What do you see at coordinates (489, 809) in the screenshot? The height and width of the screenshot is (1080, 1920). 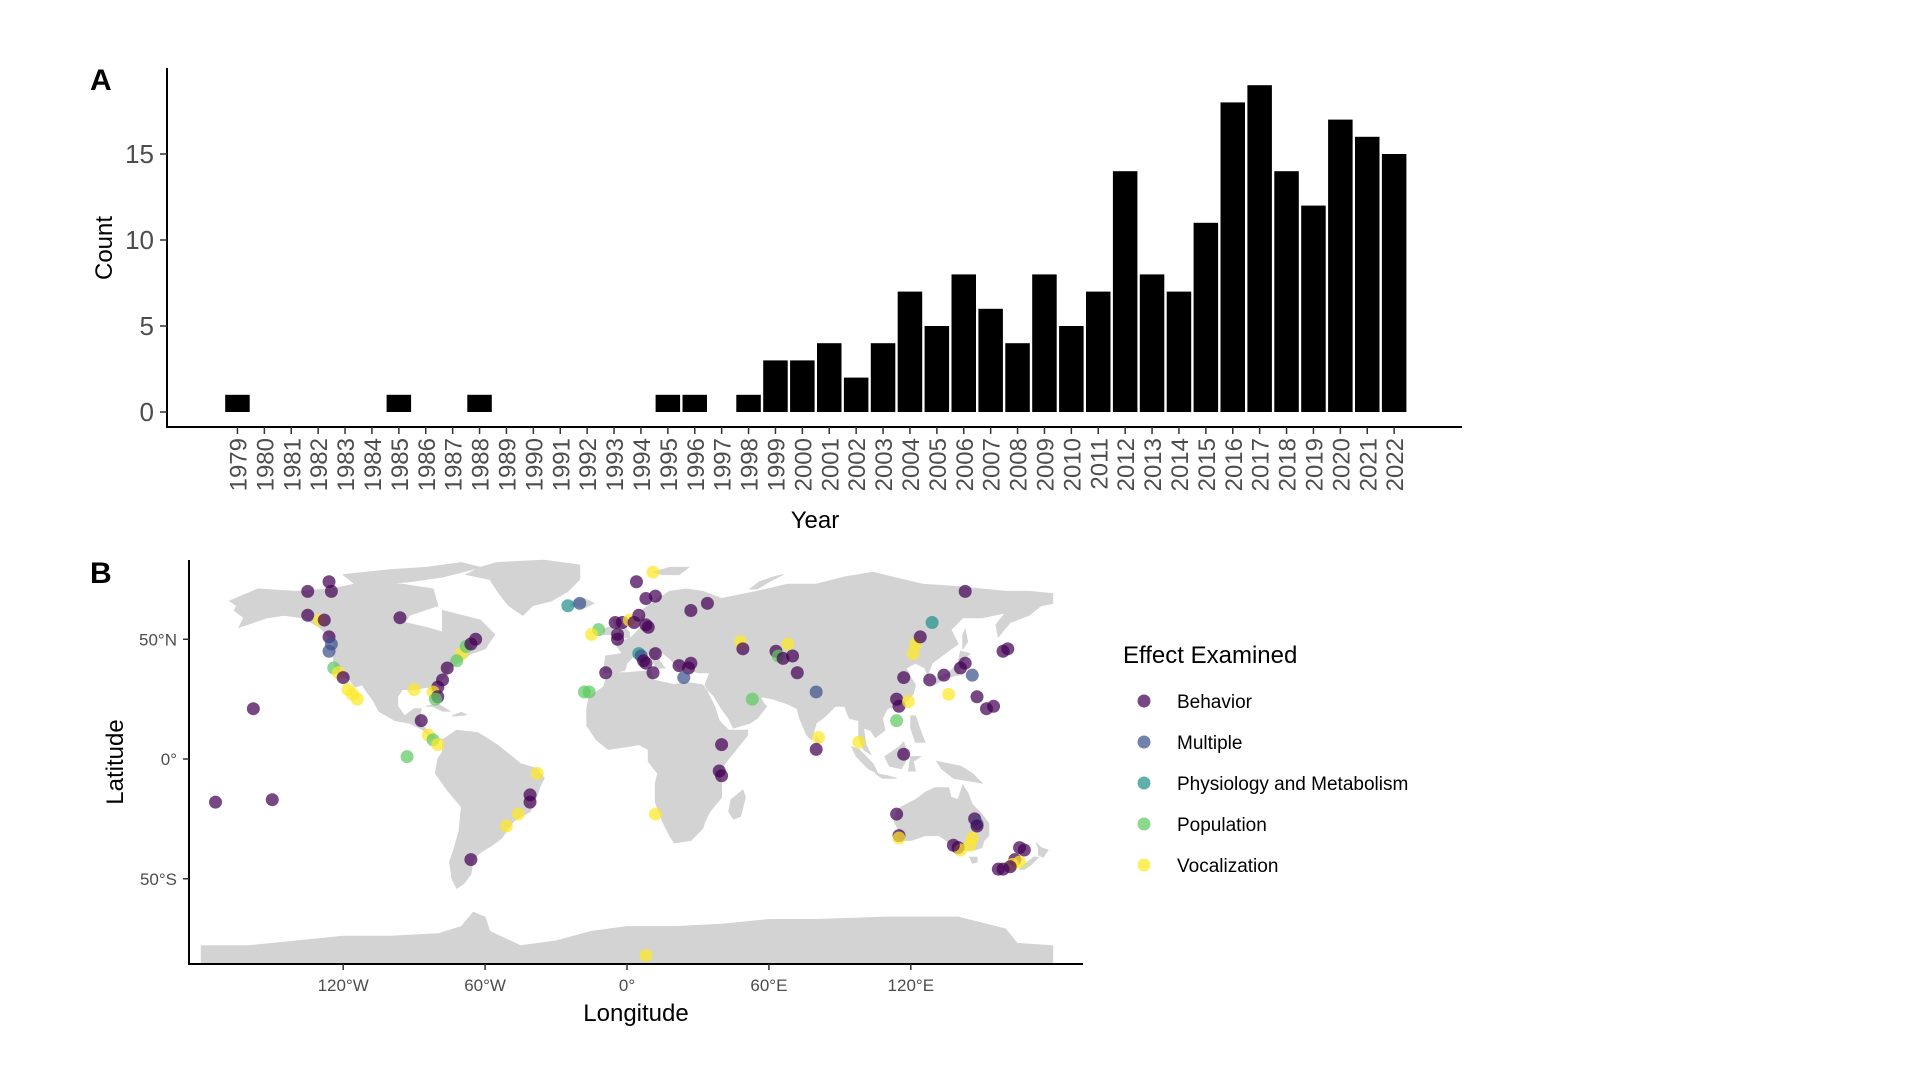 I see `land-south-america` at bounding box center [489, 809].